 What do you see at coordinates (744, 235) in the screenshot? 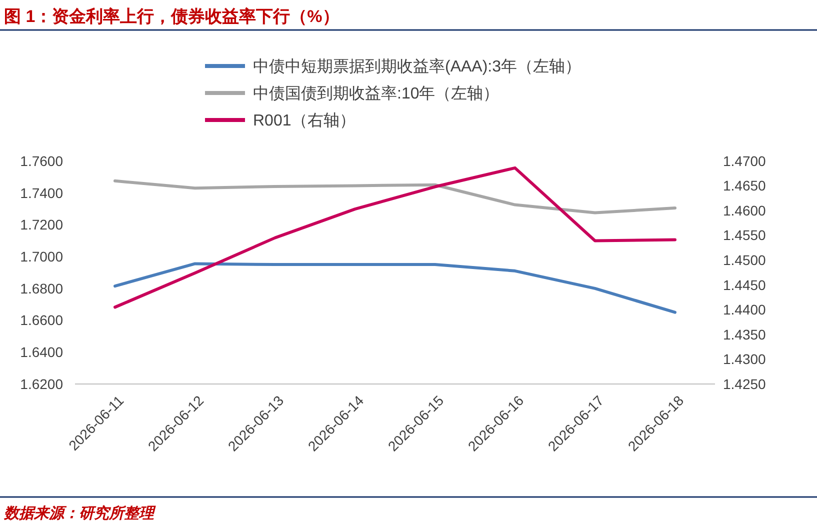
I see `y2-tick-label: 1.4550` at bounding box center [744, 235].